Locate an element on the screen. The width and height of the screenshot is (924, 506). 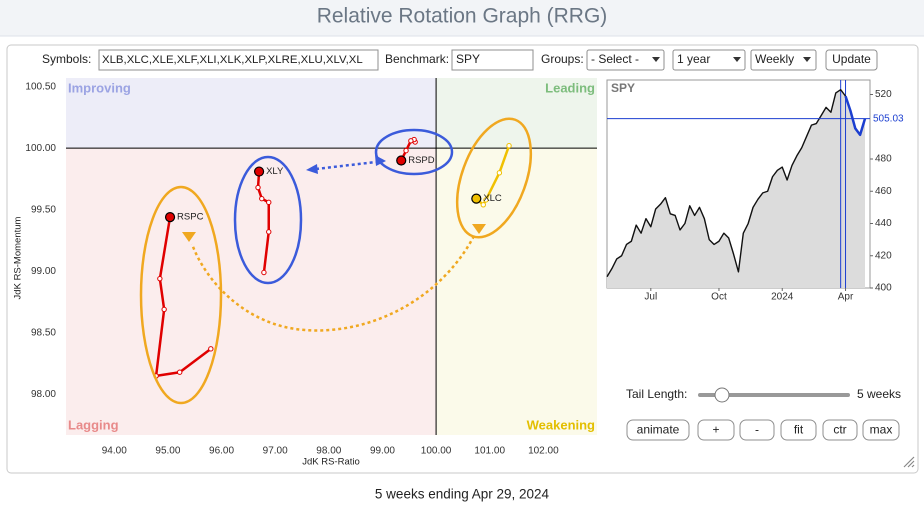
interval-value: Weekly is located at coordinates (774, 59).